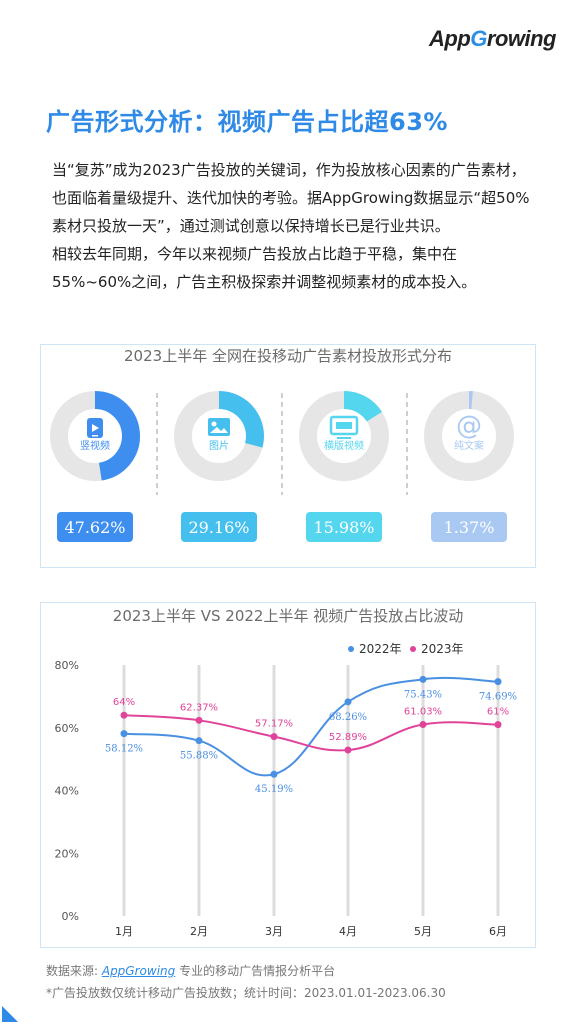 The width and height of the screenshot is (576, 1024). I want to click on value-badge-text: 29.16%, so click(218, 527).